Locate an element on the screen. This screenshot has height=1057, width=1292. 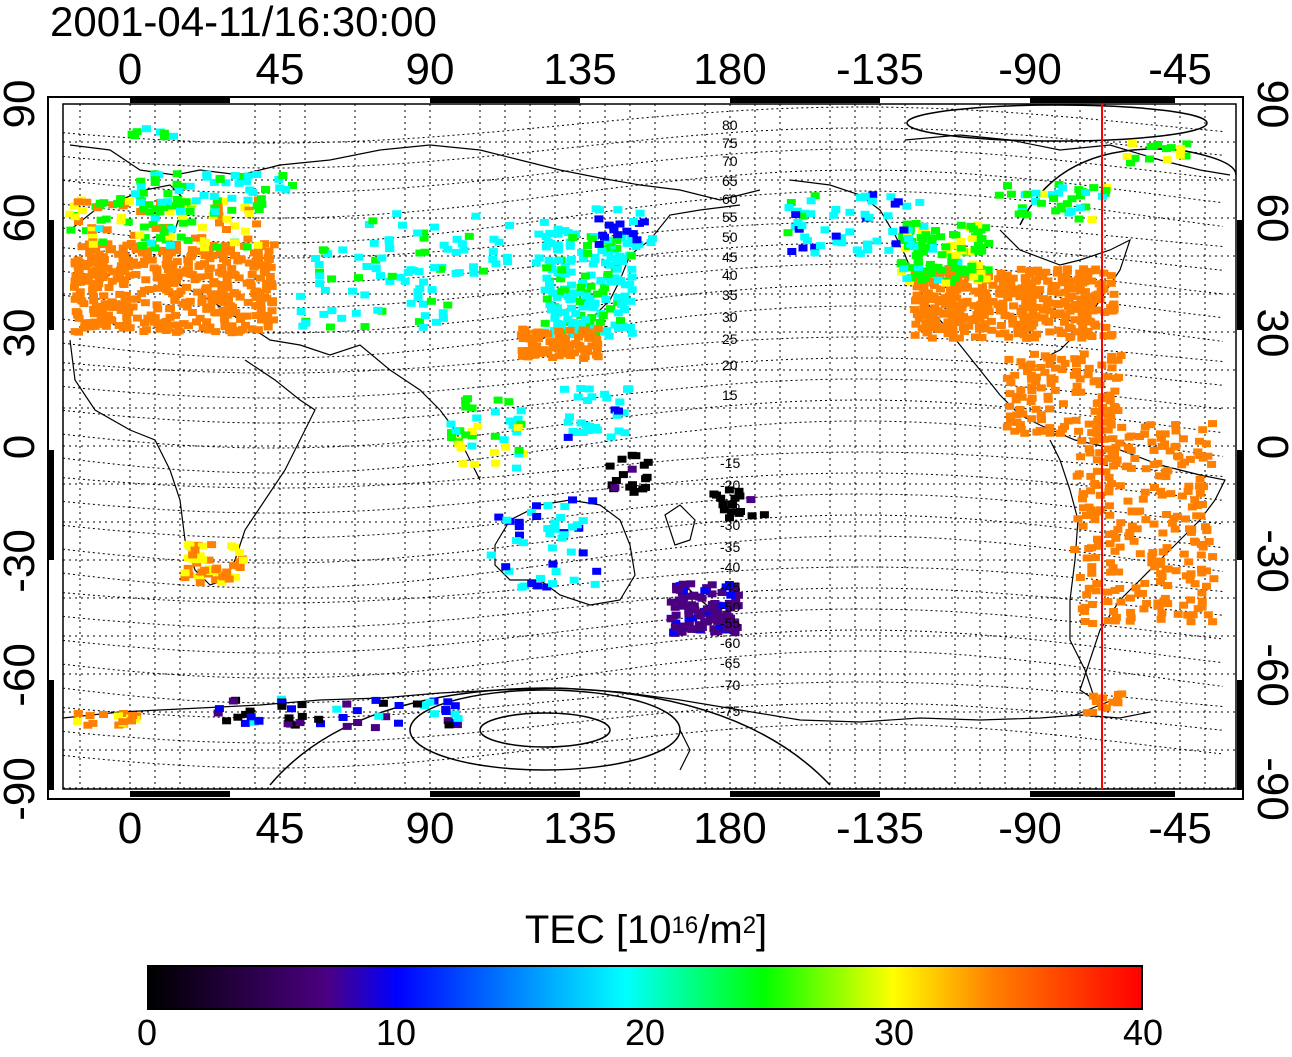
contour-label: 40 is located at coordinates (730, 275).